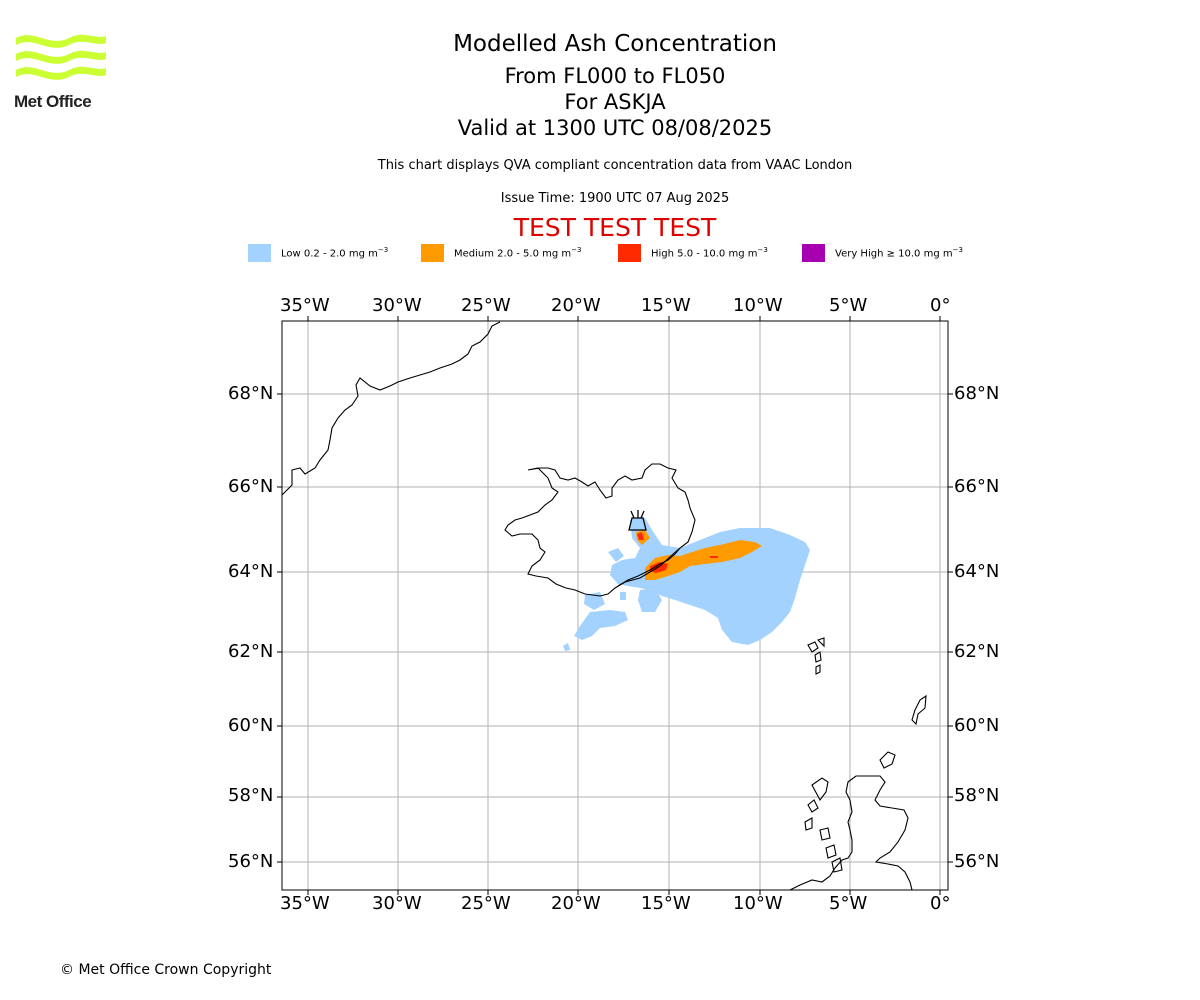  I want to click on lon-label-bottom-15w: 15°W, so click(666, 903).